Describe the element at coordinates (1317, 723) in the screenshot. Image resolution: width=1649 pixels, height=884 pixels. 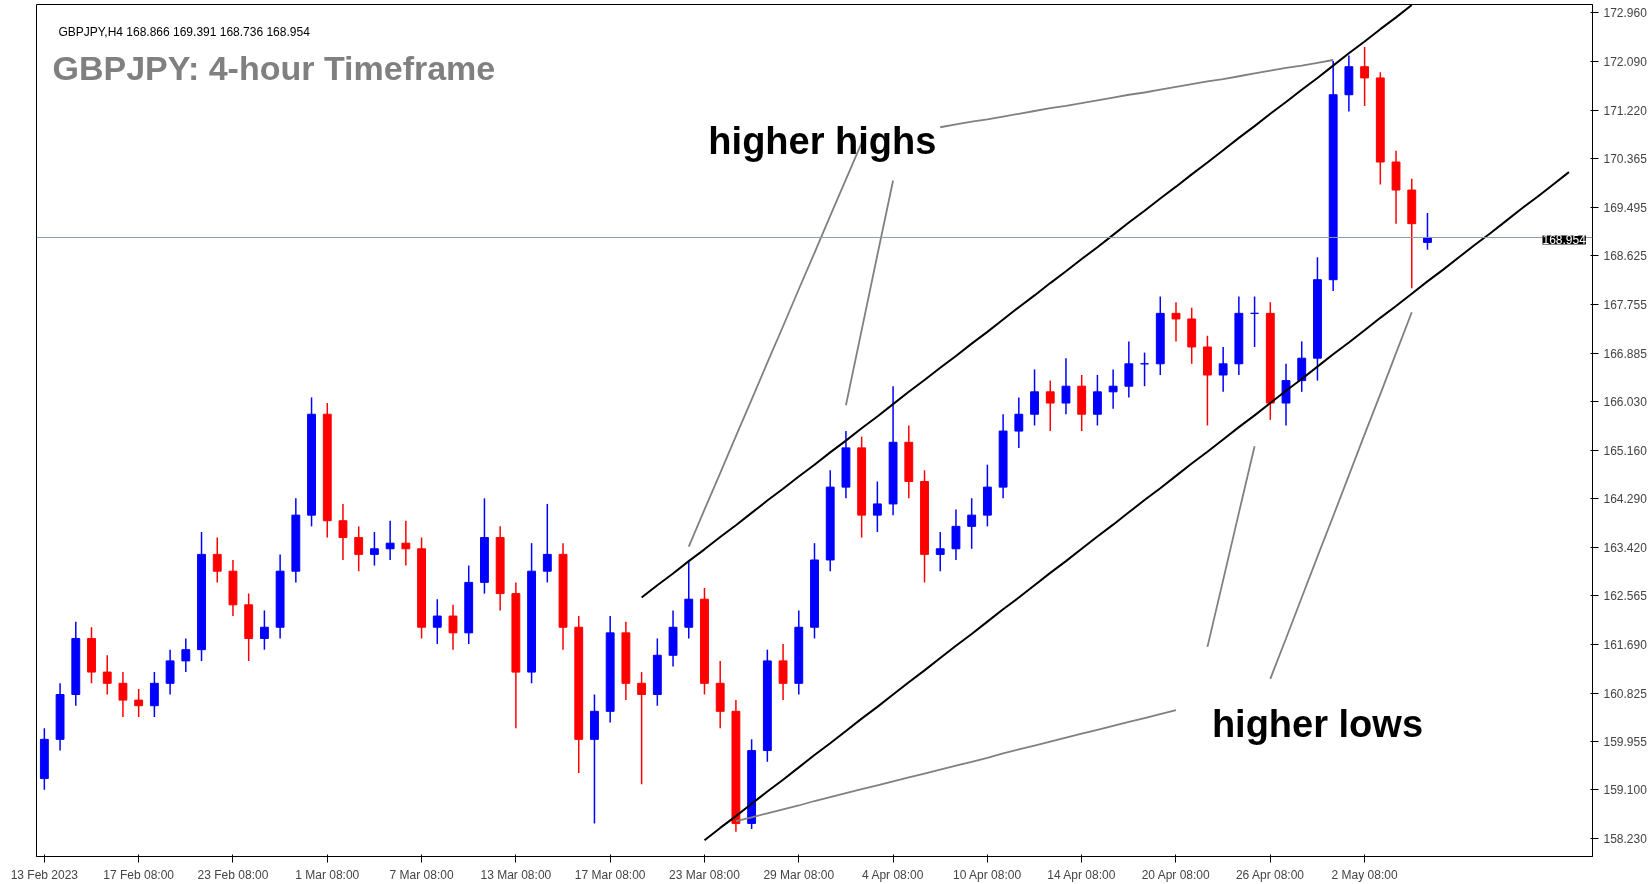
I see `annotation: higher lows` at that location.